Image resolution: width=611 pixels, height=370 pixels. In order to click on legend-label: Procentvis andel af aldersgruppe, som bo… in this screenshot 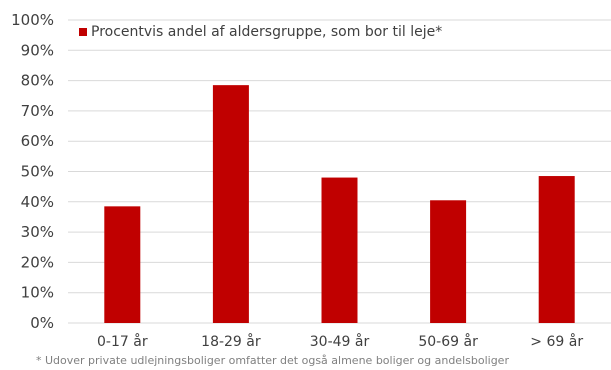, I will do `click(267, 32)`.